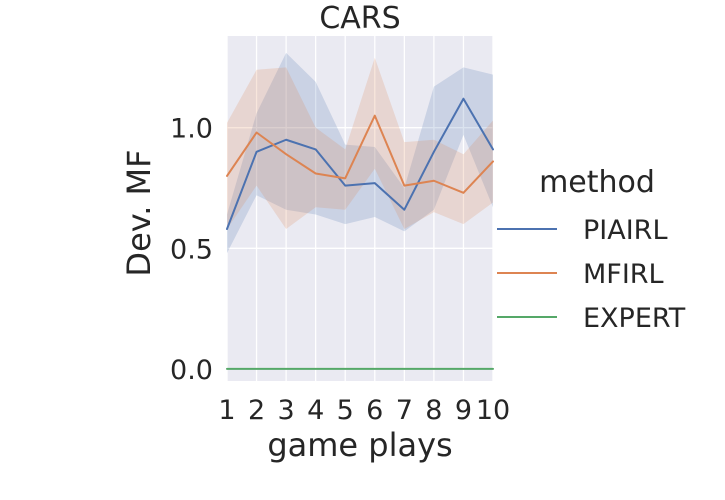  I want to click on y-tick-label-0.0: 0.0, so click(191, 370).